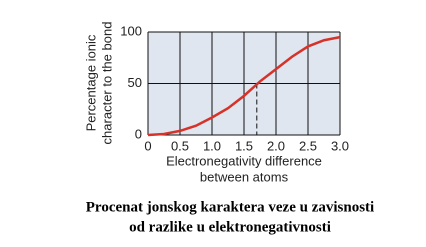 Image resolution: width=426 pixels, height=247 pixels. I want to click on x-tick-label: 2.0, so click(276, 145).